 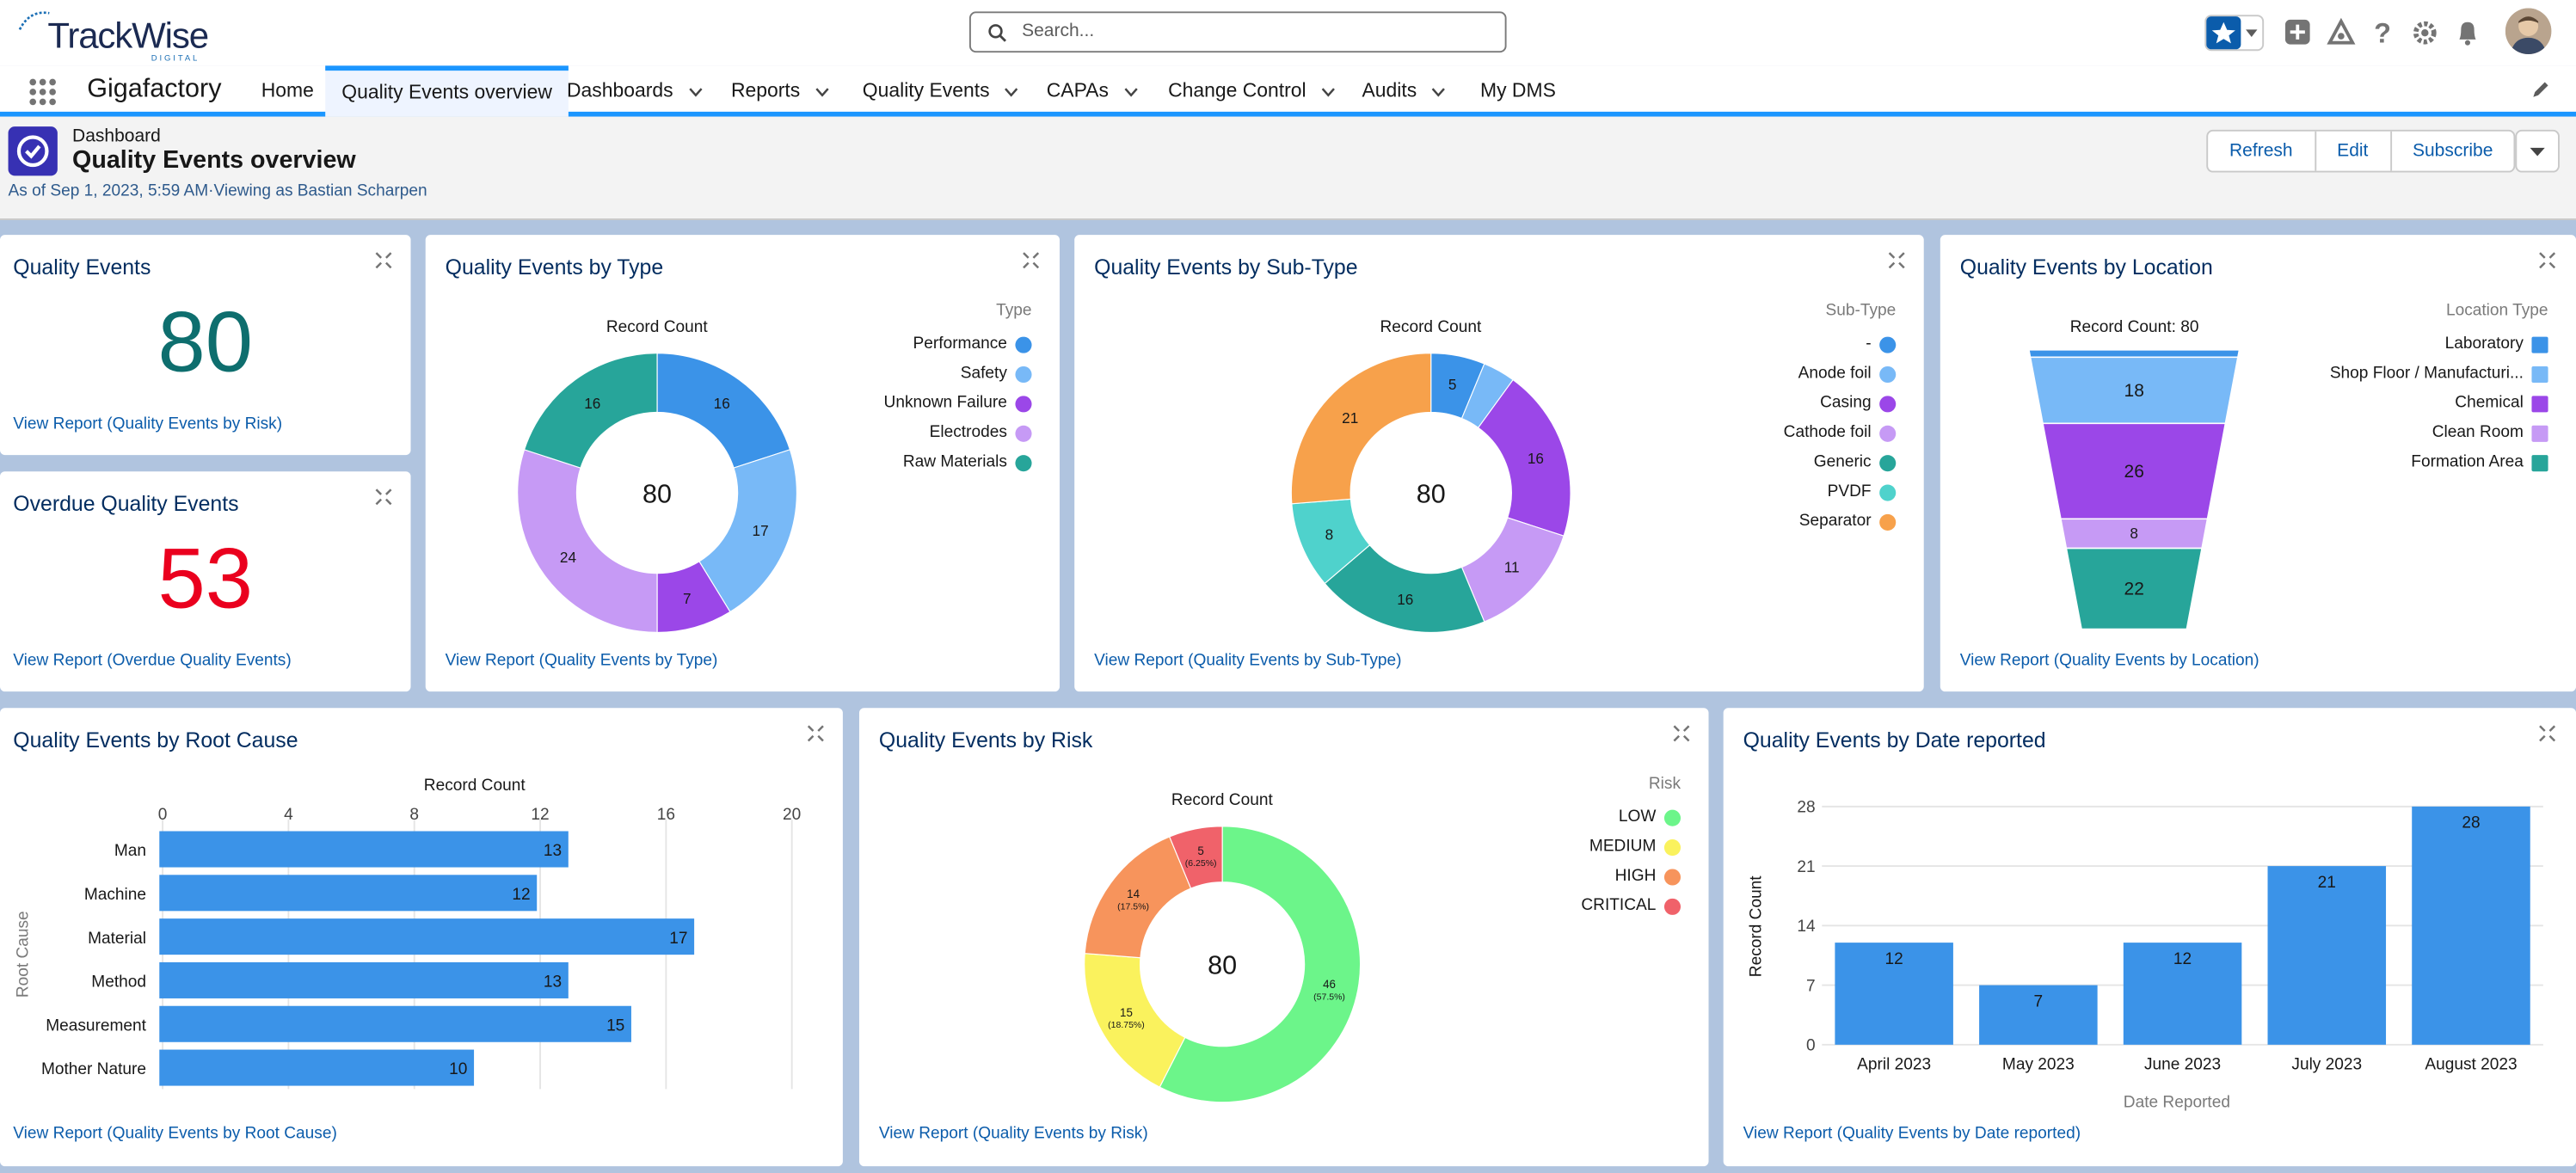 What do you see at coordinates (1619, 905) in the screenshot?
I see `legend-item-label: CRITICAL` at bounding box center [1619, 905].